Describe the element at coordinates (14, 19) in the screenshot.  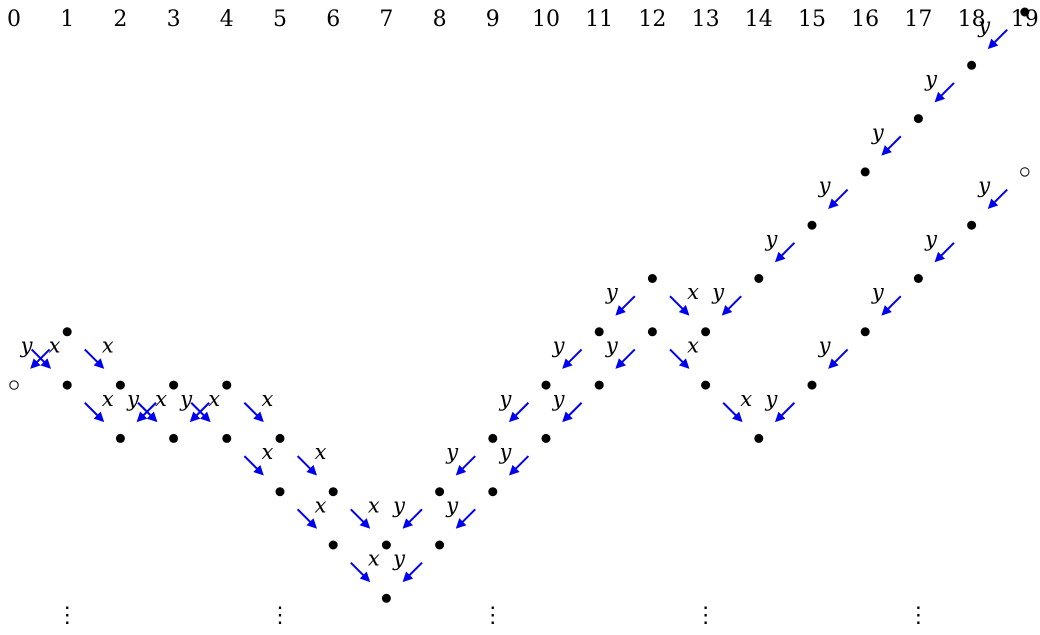
I see `column-label: 0` at that location.